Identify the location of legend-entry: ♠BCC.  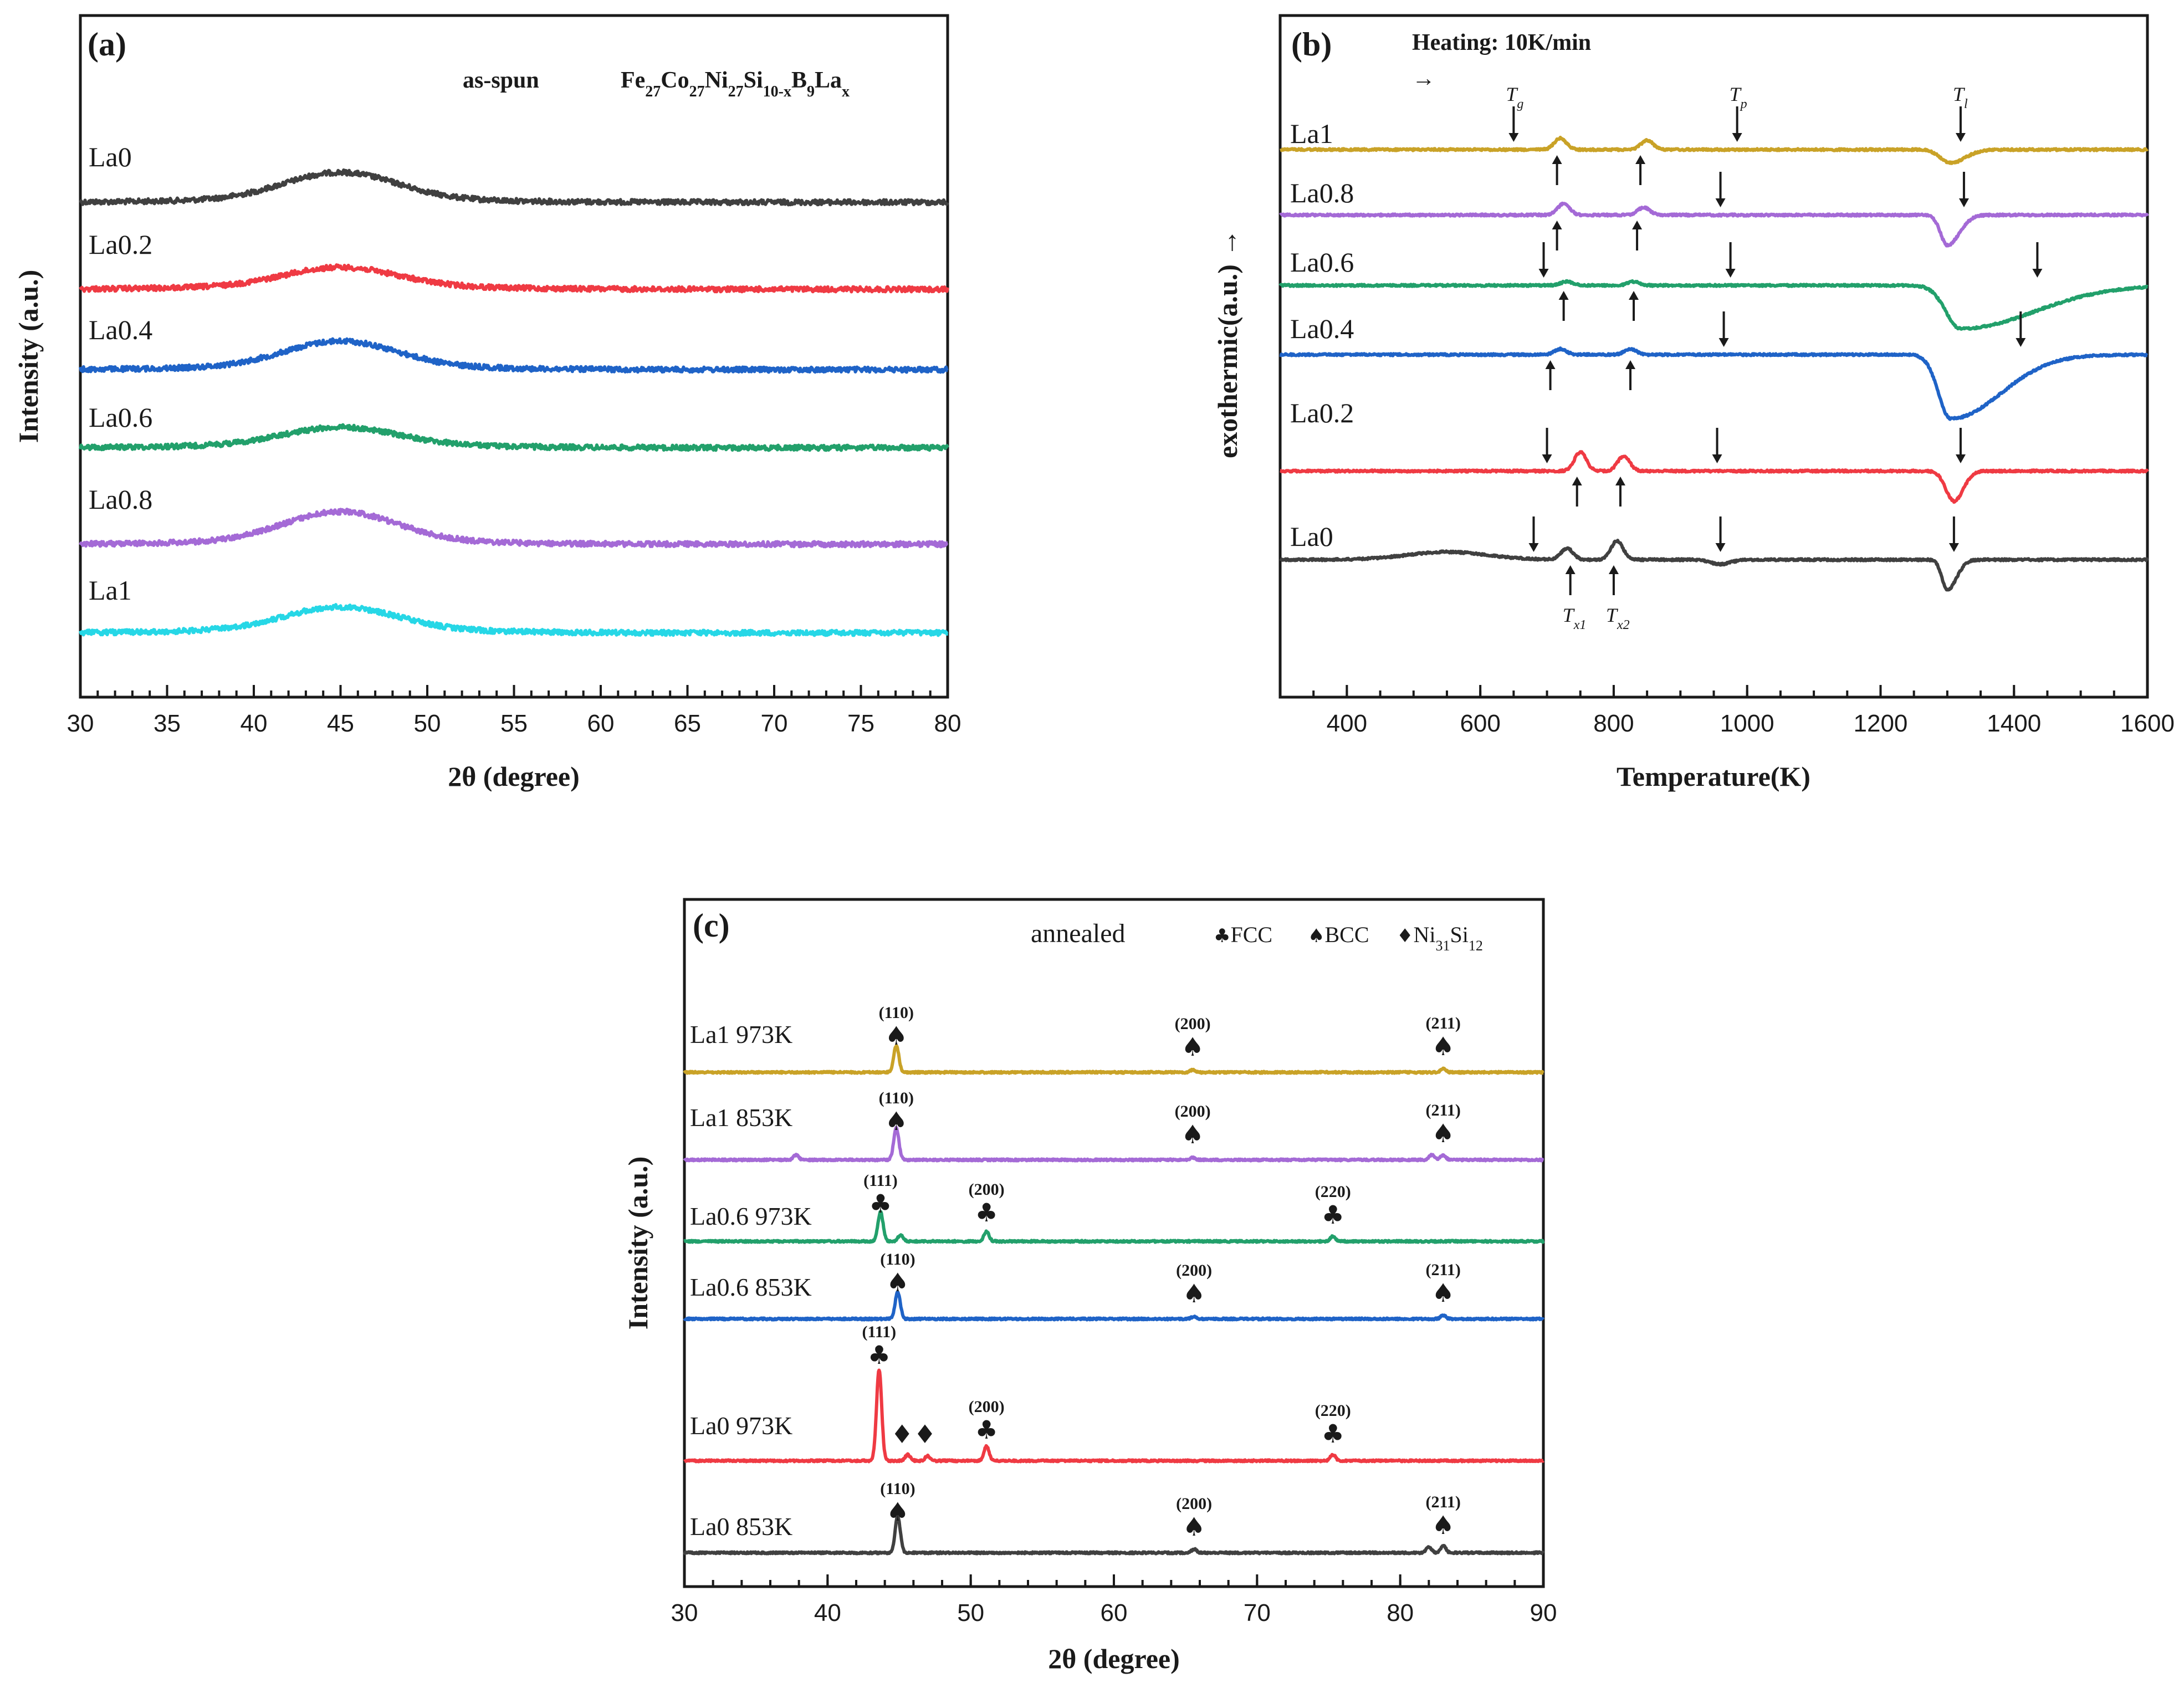
(1339, 934).